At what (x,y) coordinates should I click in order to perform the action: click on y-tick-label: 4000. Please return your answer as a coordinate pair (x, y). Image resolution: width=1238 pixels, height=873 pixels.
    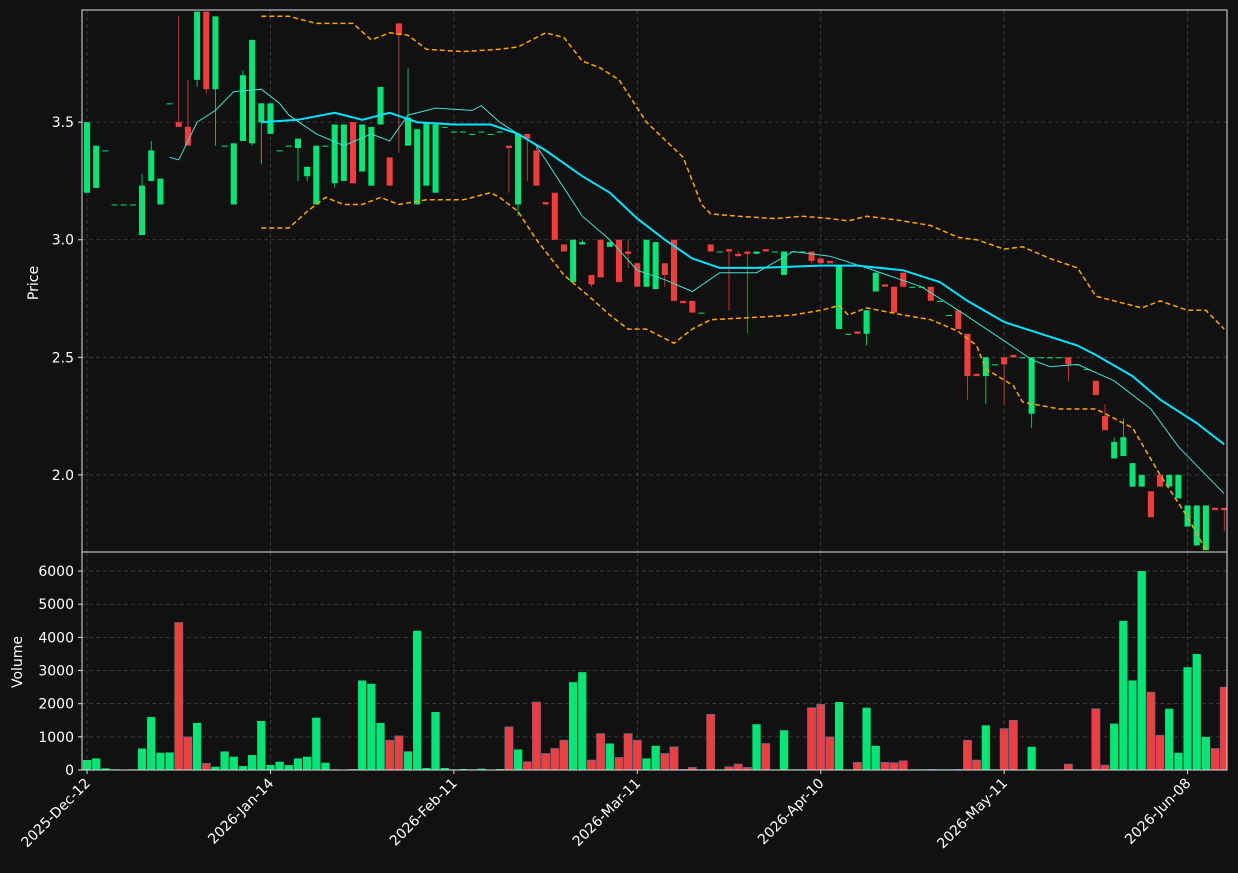
    Looking at the image, I should click on (56, 638).